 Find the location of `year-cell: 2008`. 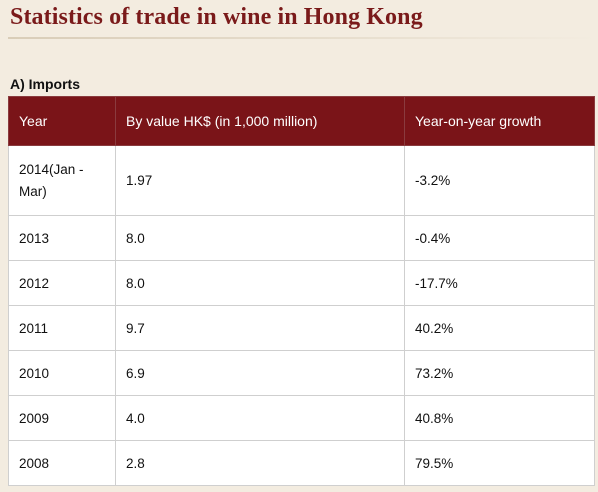

year-cell: 2008 is located at coordinates (62, 463).